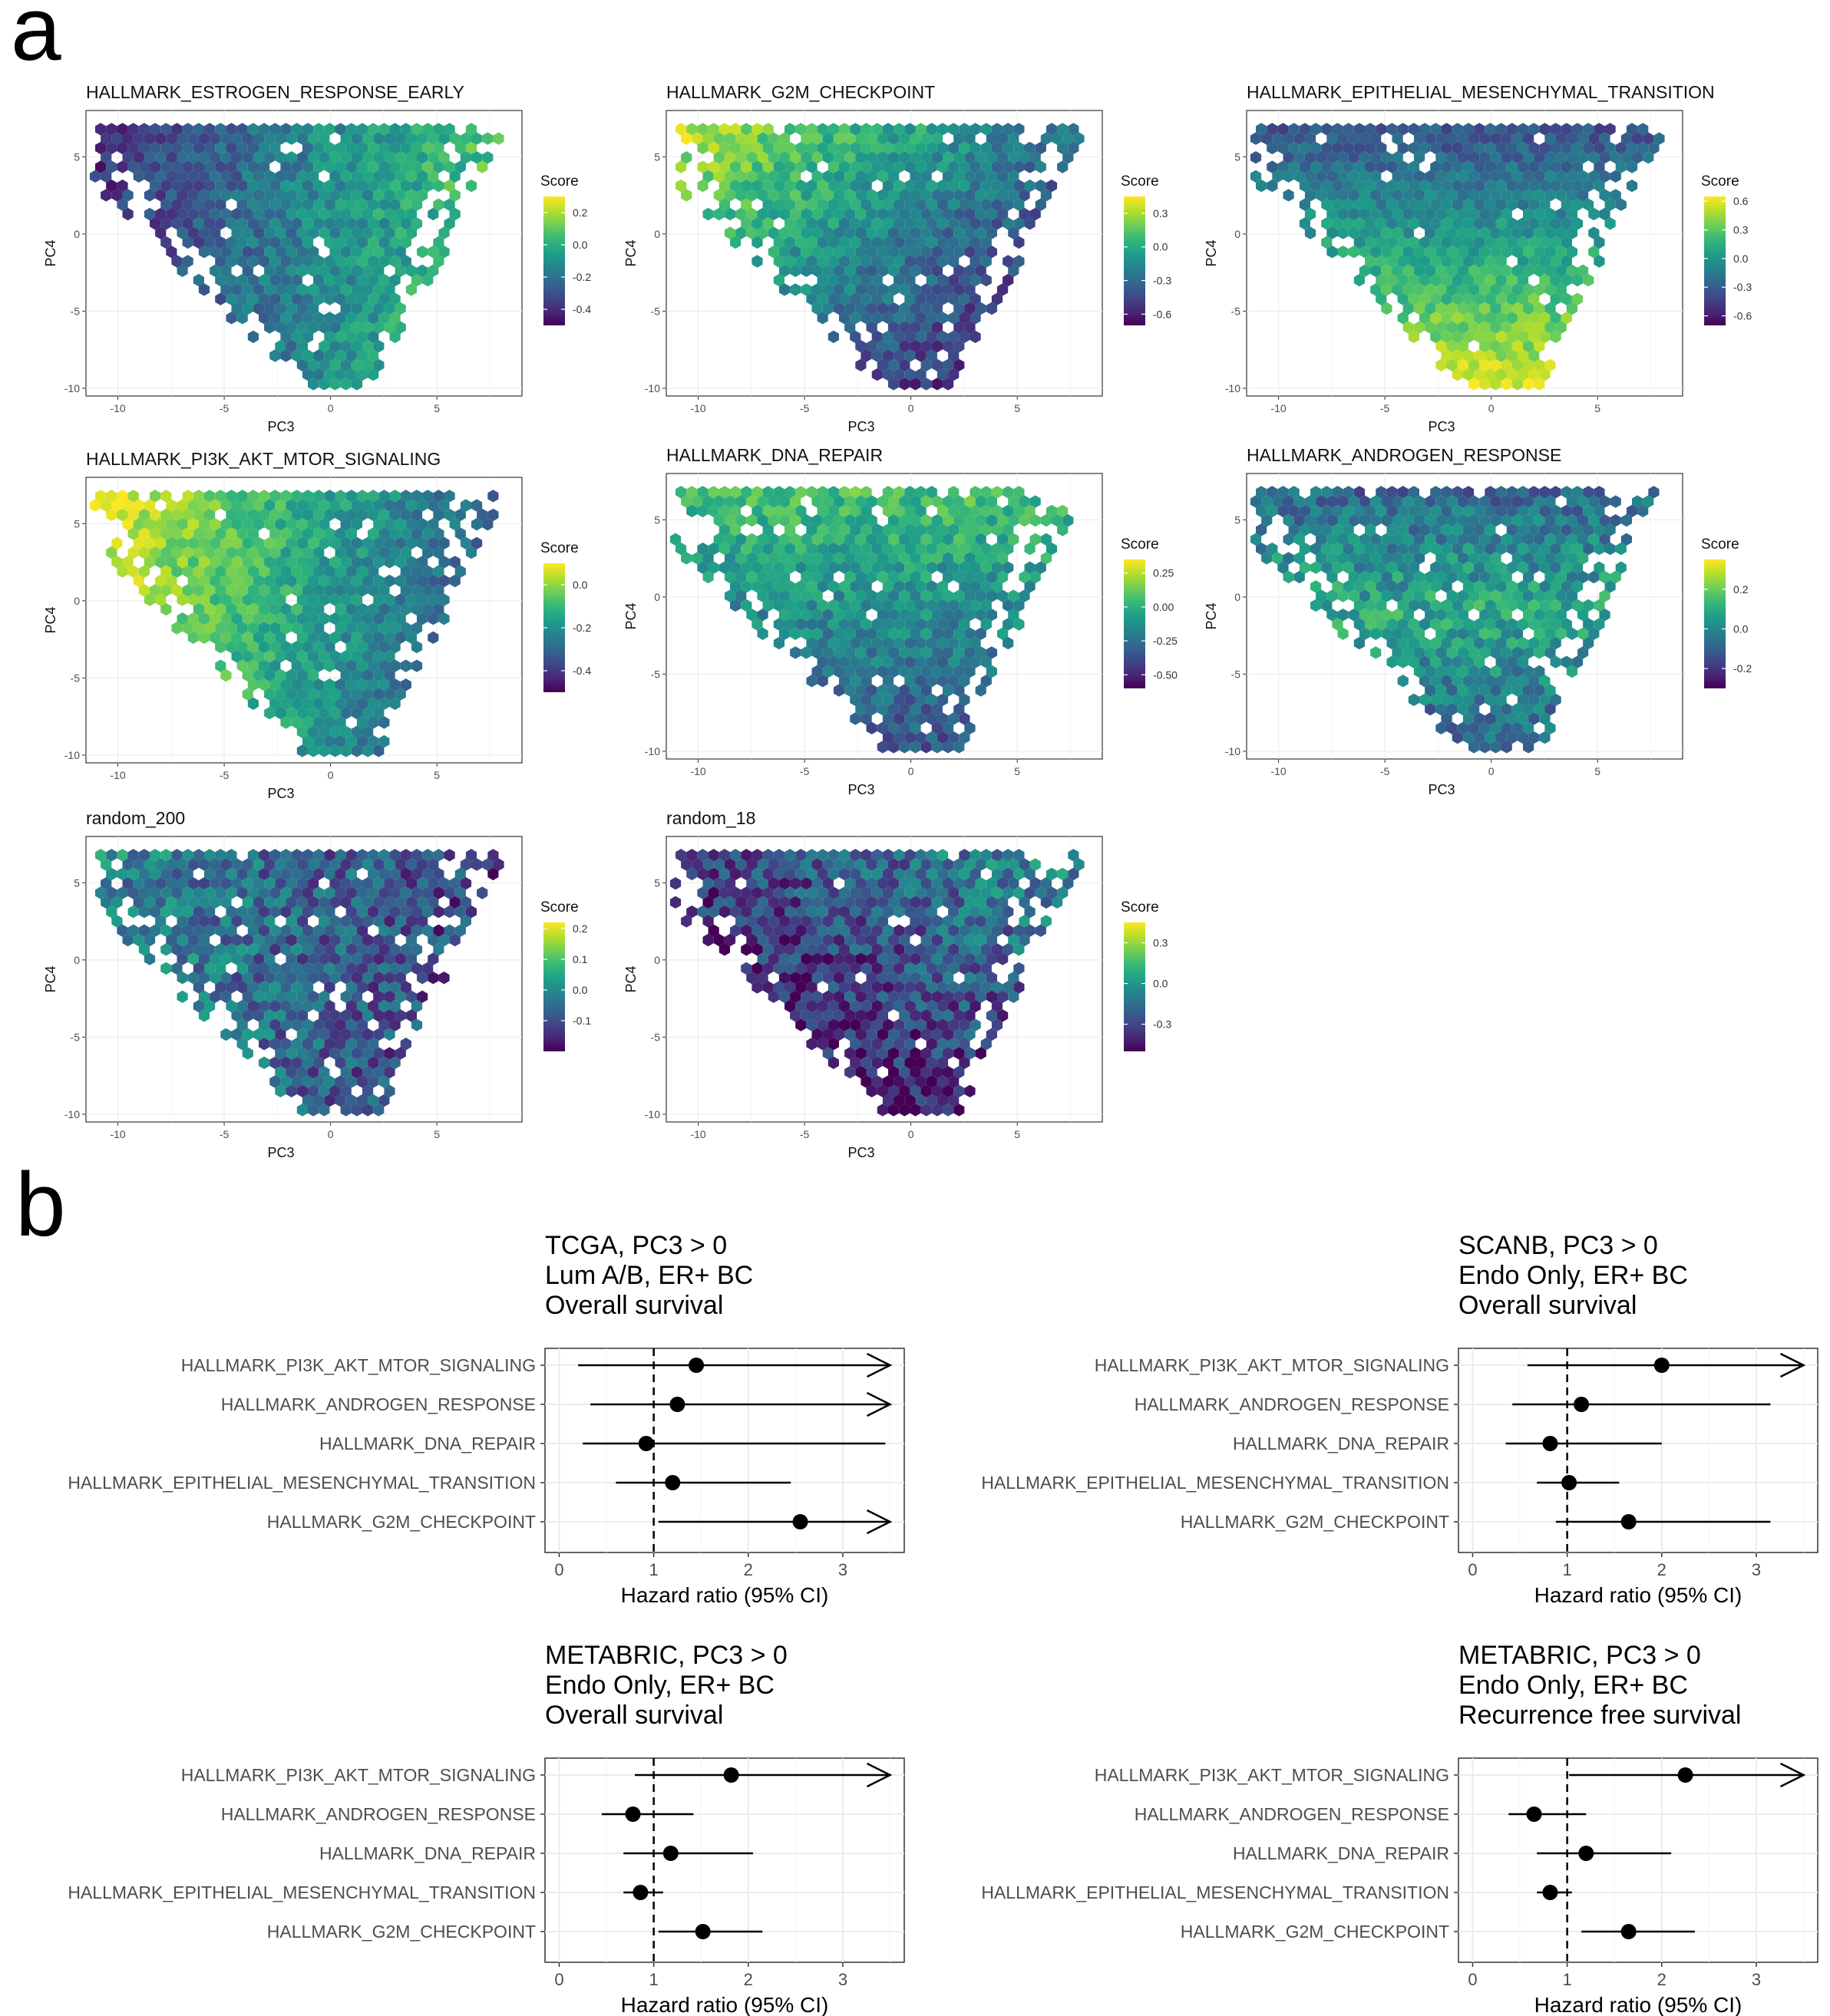 This screenshot has height=2016, width=1830. I want to click on y-tick-label: 5, so click(657, 519).